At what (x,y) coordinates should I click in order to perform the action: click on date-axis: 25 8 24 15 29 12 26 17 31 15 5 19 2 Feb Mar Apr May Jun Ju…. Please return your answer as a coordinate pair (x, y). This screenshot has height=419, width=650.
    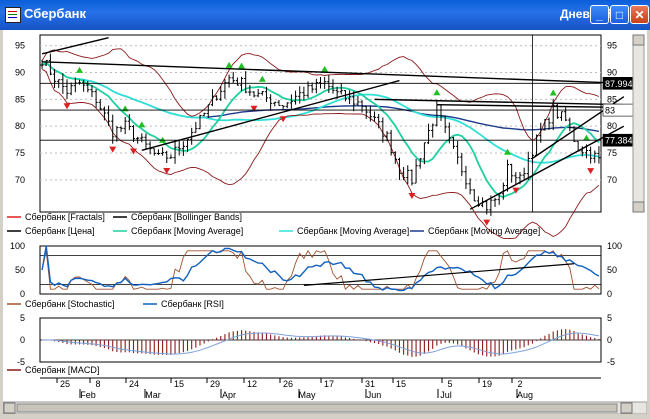
    Looking at the image, I should click on (320, 388).